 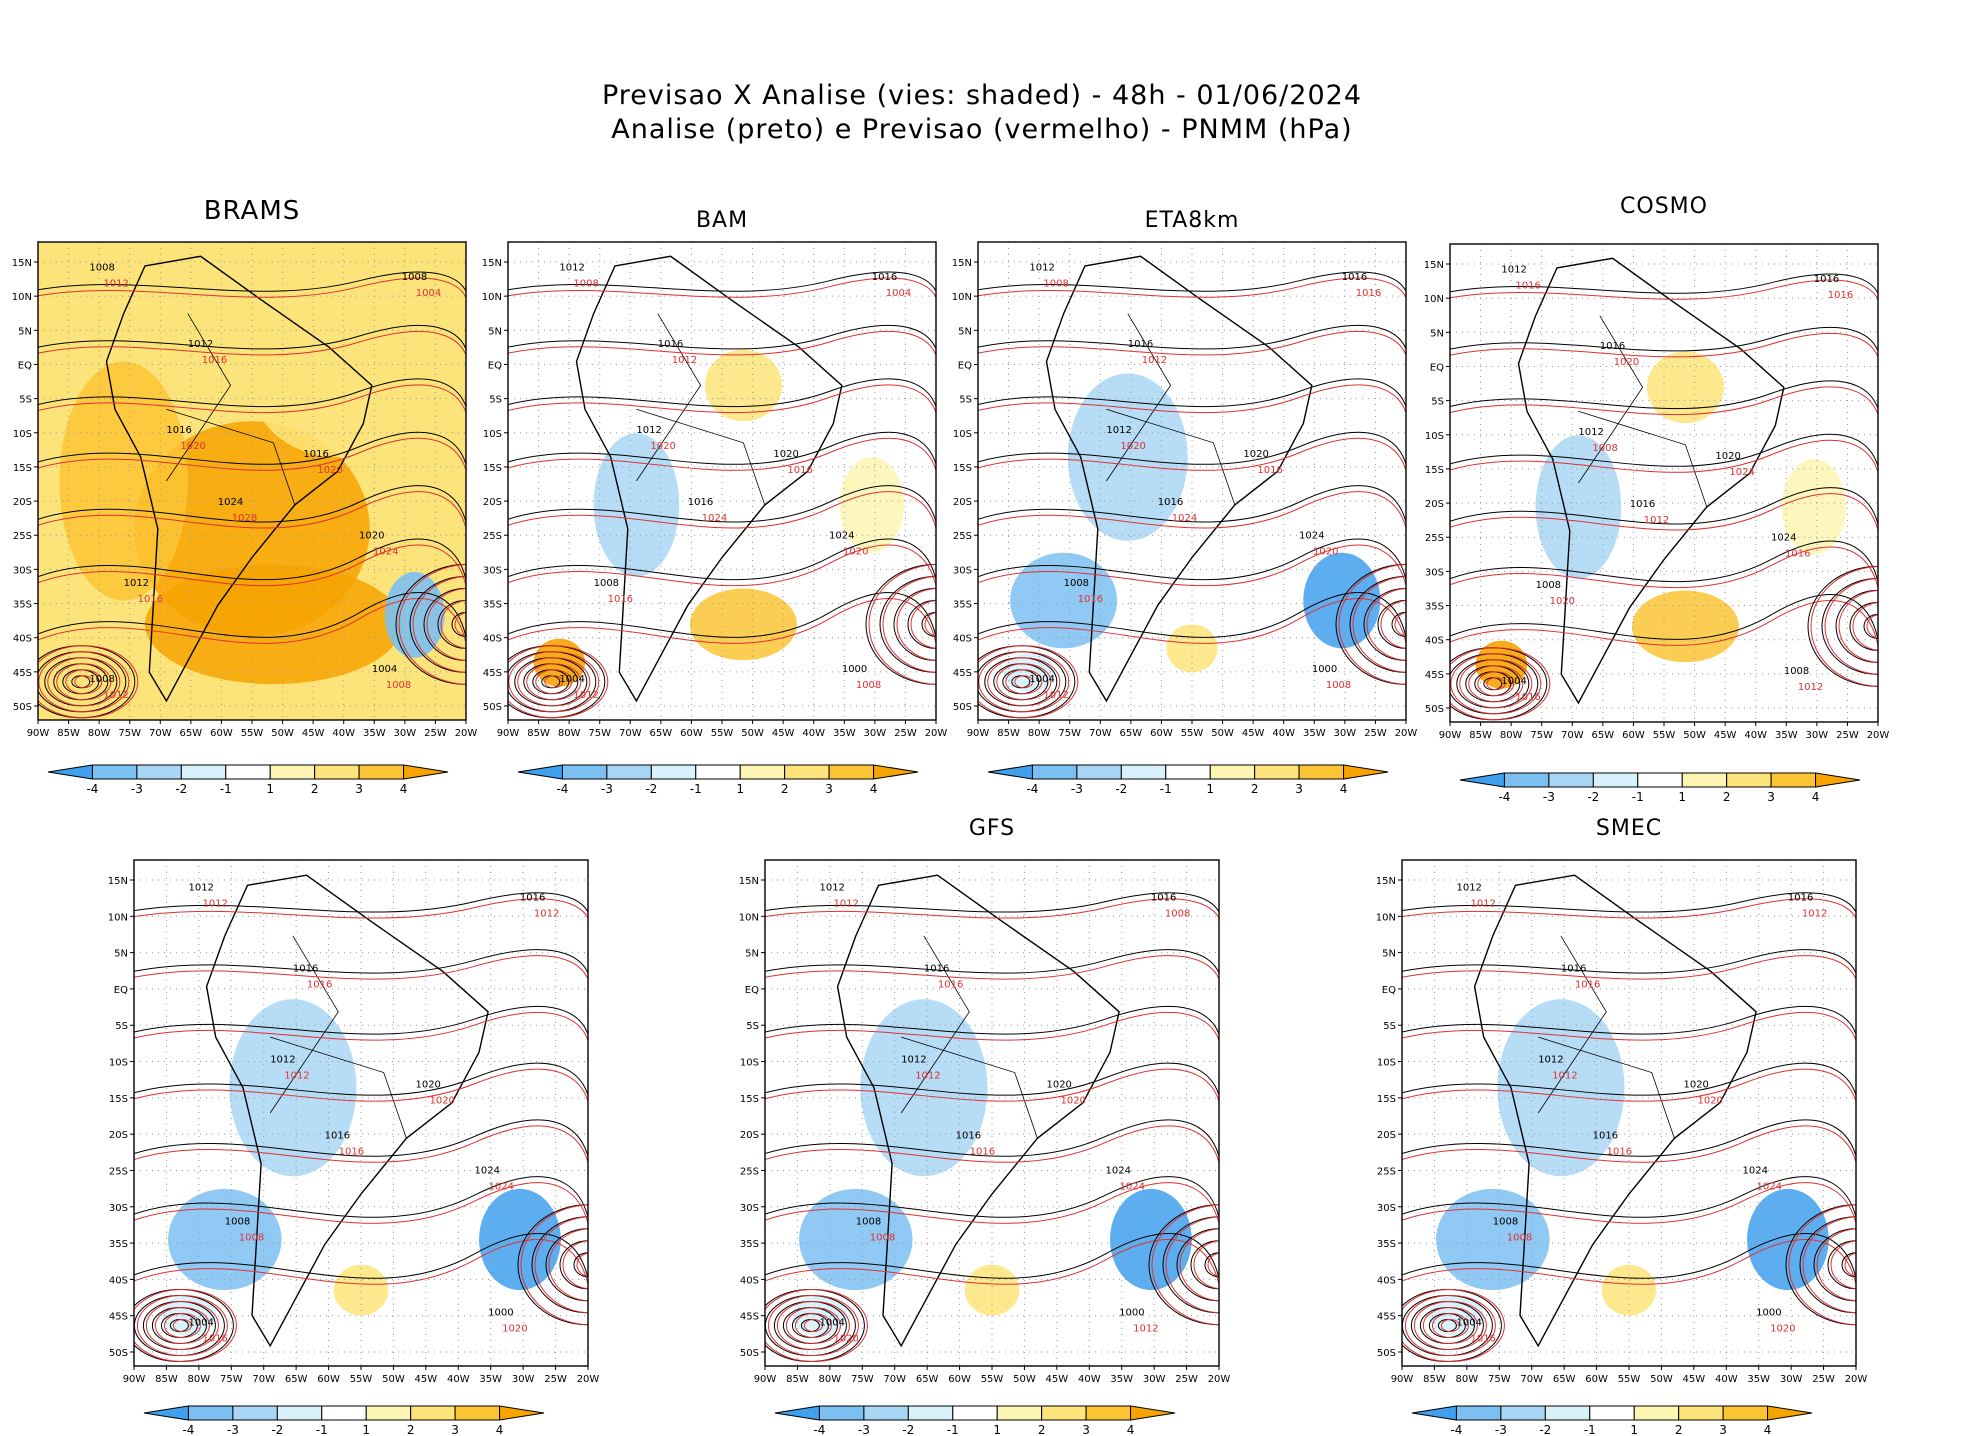 I want to click on lon-label: 70W, so click(x=894, y=1379).